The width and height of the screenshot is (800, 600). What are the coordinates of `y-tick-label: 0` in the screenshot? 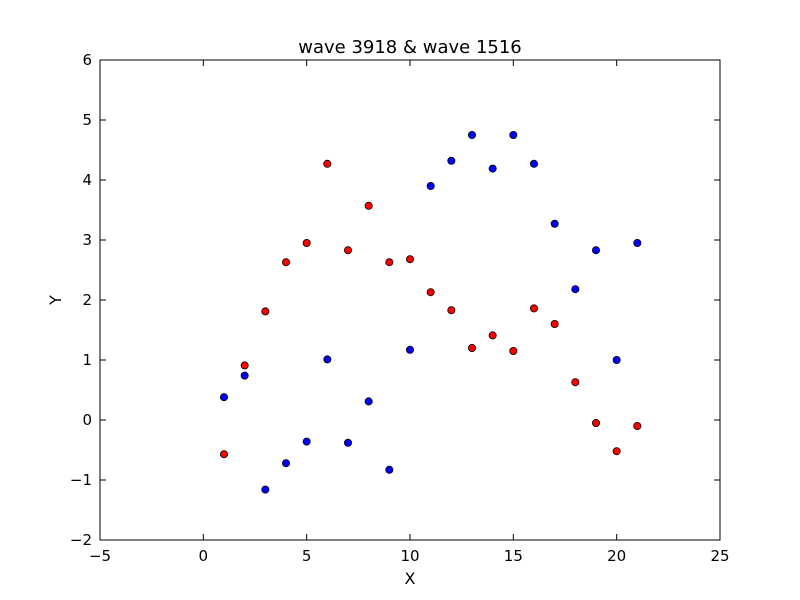 It's located at (87, 420).